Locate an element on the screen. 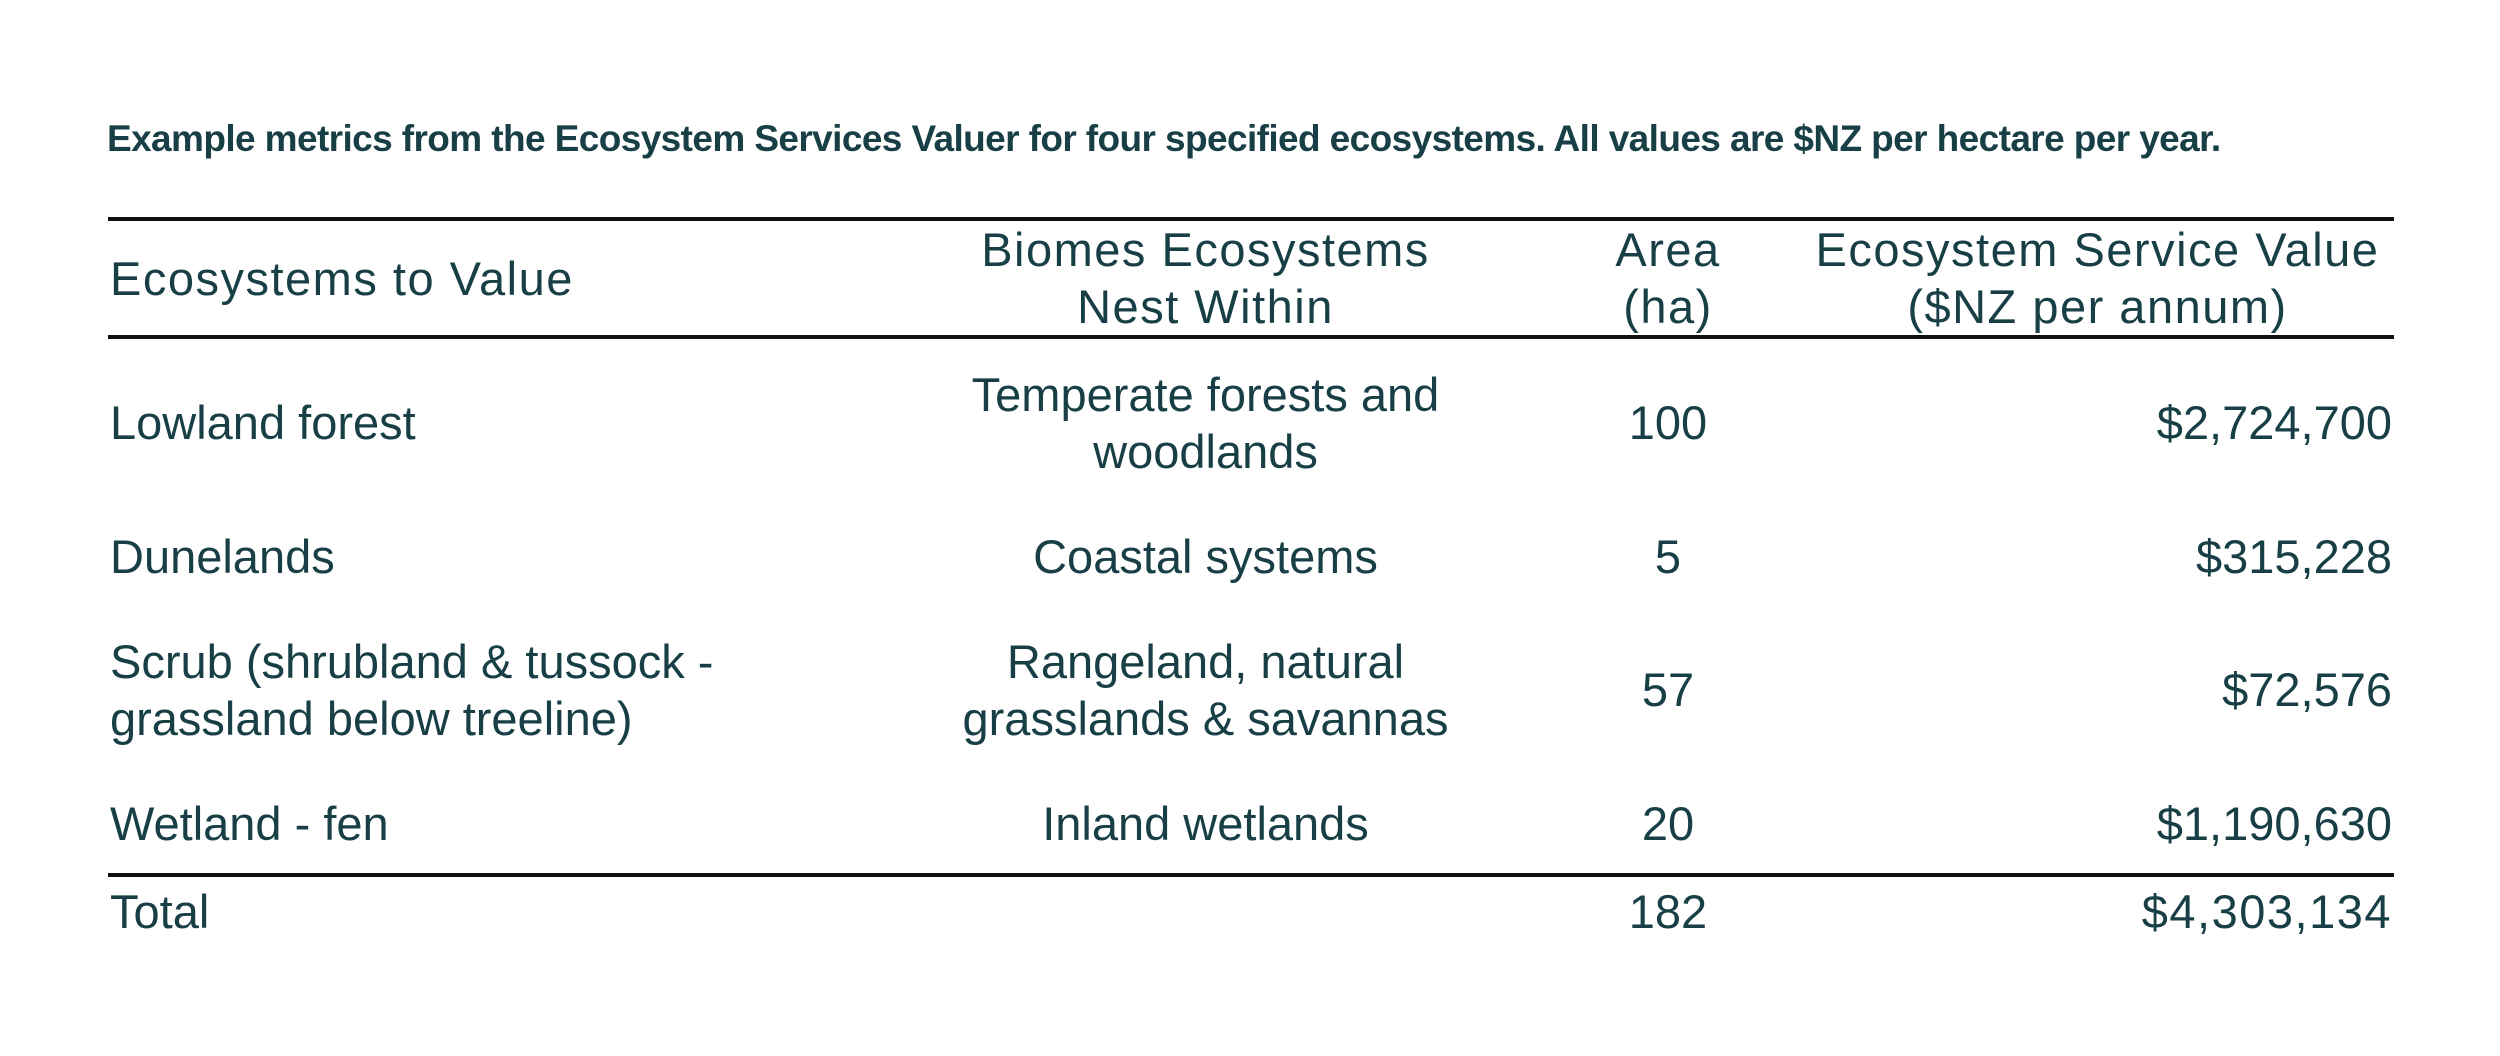 This screenshot has width=2500, height=1056. cell-biome-line-1: Rangeland, natural is located at coordinates (1205, 661).